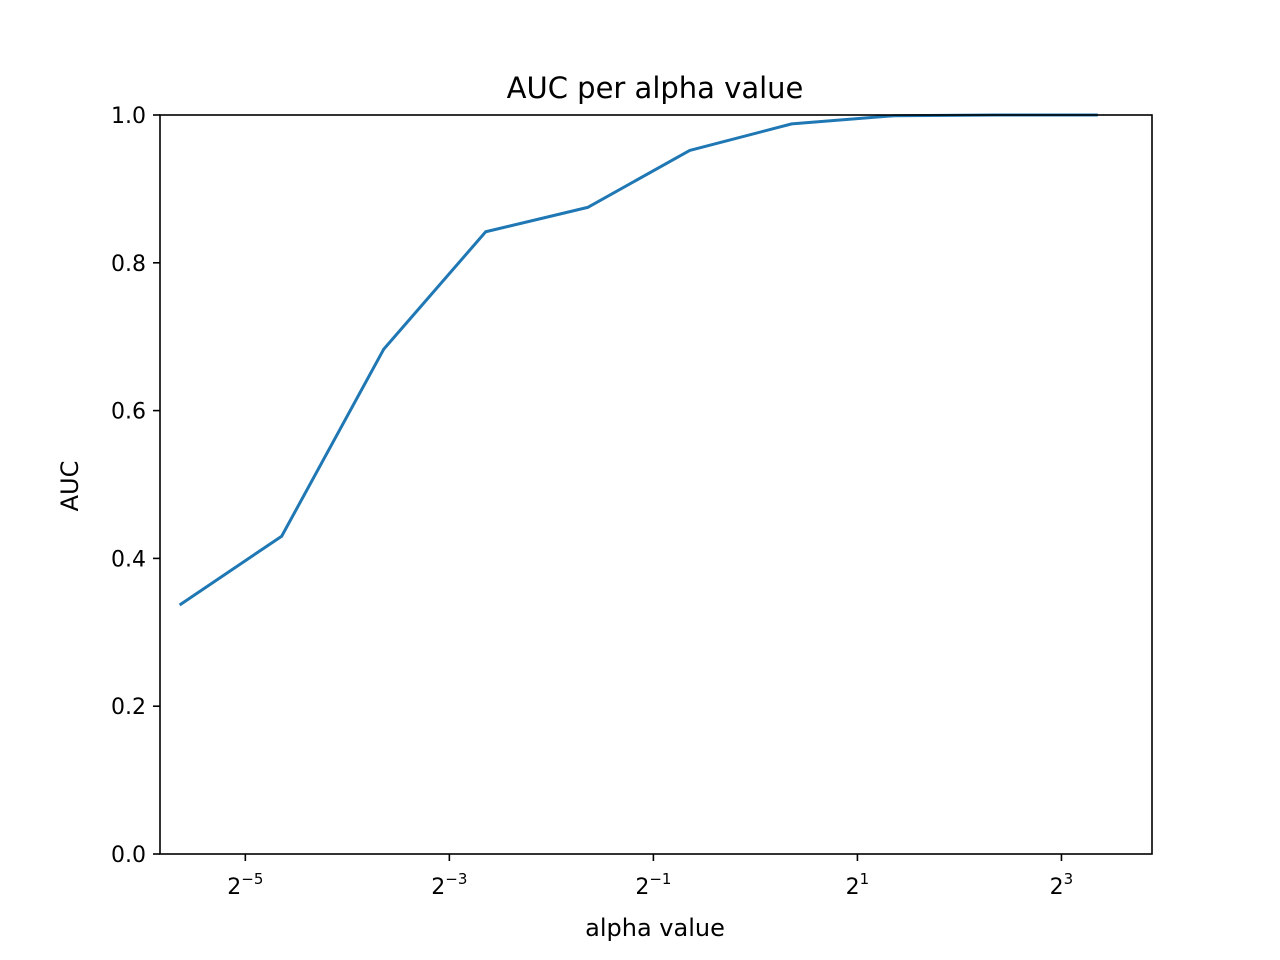  What do you see at coordinates (655, 88) in the screenshot?
I see `chart-title: AUC per alpha value` at bounding box center [655, 88].